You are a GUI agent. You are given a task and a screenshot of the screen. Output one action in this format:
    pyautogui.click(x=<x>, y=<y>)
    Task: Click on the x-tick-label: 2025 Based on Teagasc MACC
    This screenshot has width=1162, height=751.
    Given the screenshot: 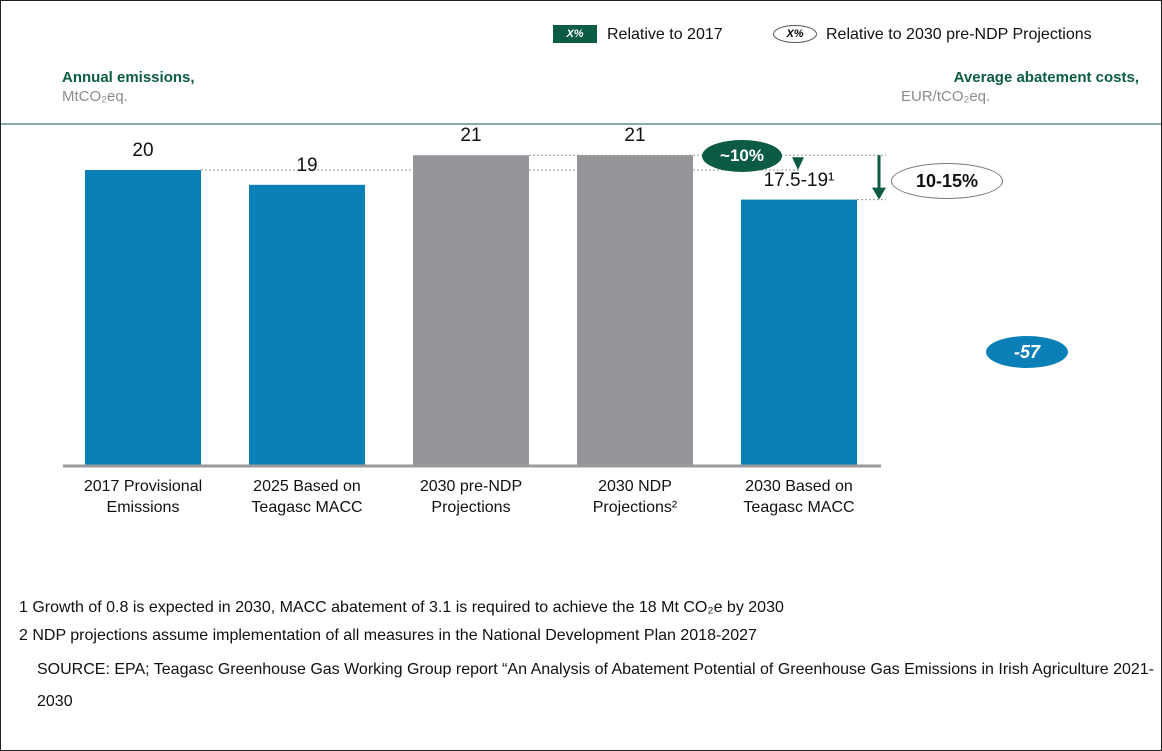 What is the action you would take?
    pyautogui.click(x=307, y=497)
    